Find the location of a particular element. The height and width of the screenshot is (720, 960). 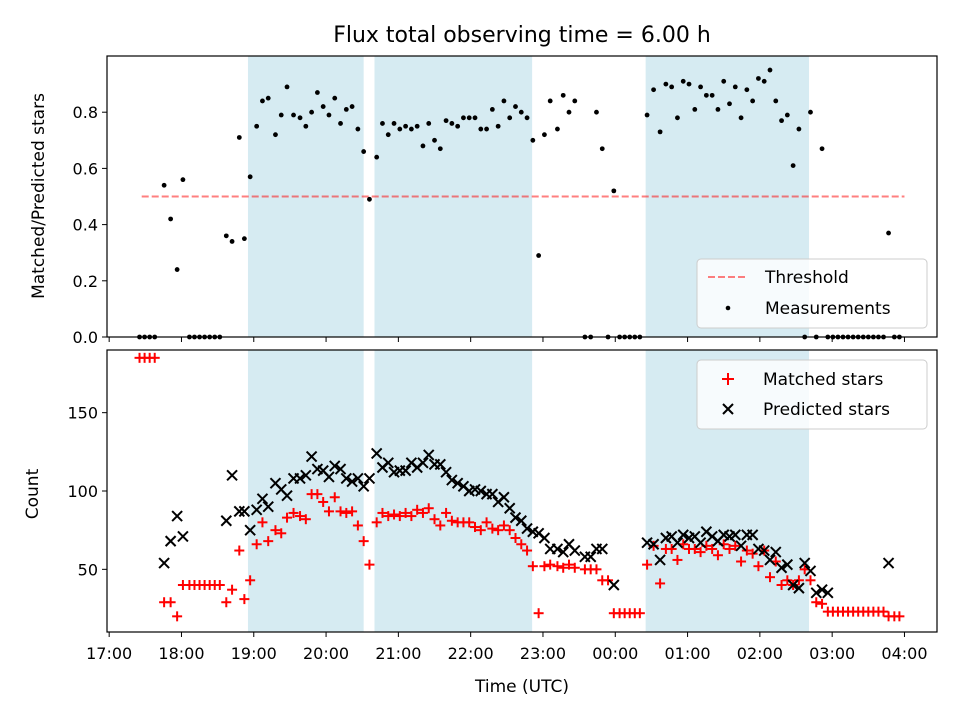

x-tick-label: 18:00 is located at coordinates (181, 653).